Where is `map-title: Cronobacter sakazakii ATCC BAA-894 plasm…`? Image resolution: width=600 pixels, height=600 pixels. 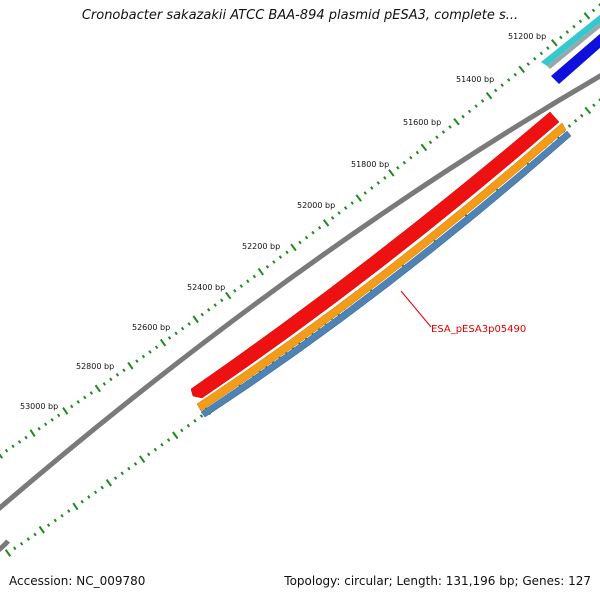 map-title: Cronobacter sakazakii ATCC BAA-894 plasm… is located at coordinates (300, 15).